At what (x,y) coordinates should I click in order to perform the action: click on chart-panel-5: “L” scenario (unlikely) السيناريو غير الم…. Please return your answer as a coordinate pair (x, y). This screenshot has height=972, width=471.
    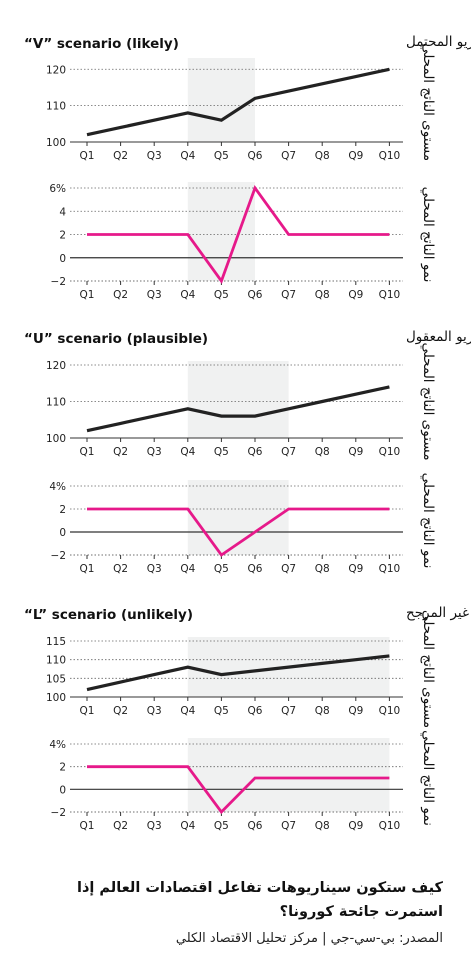
    Looking at the image, I should click on (247, 666).